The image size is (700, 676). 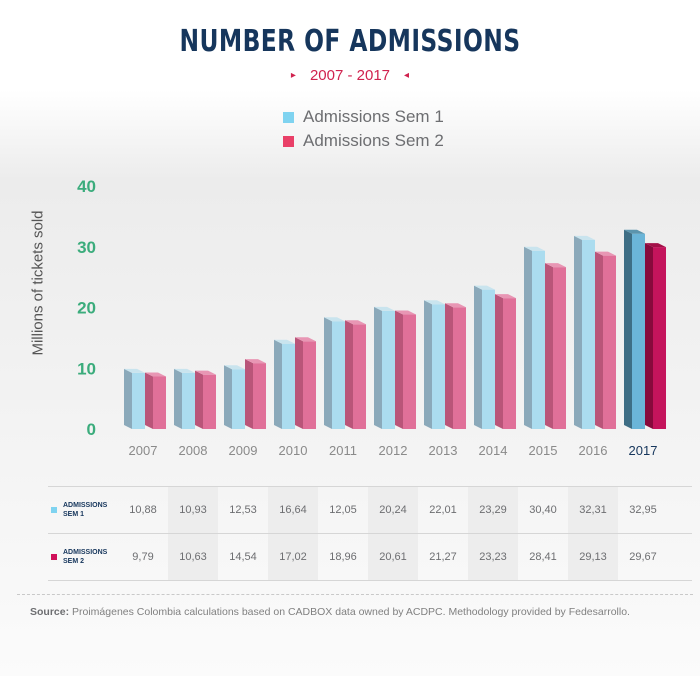 I want to click on table-cell: 12,05, so click(x=343, y=510).